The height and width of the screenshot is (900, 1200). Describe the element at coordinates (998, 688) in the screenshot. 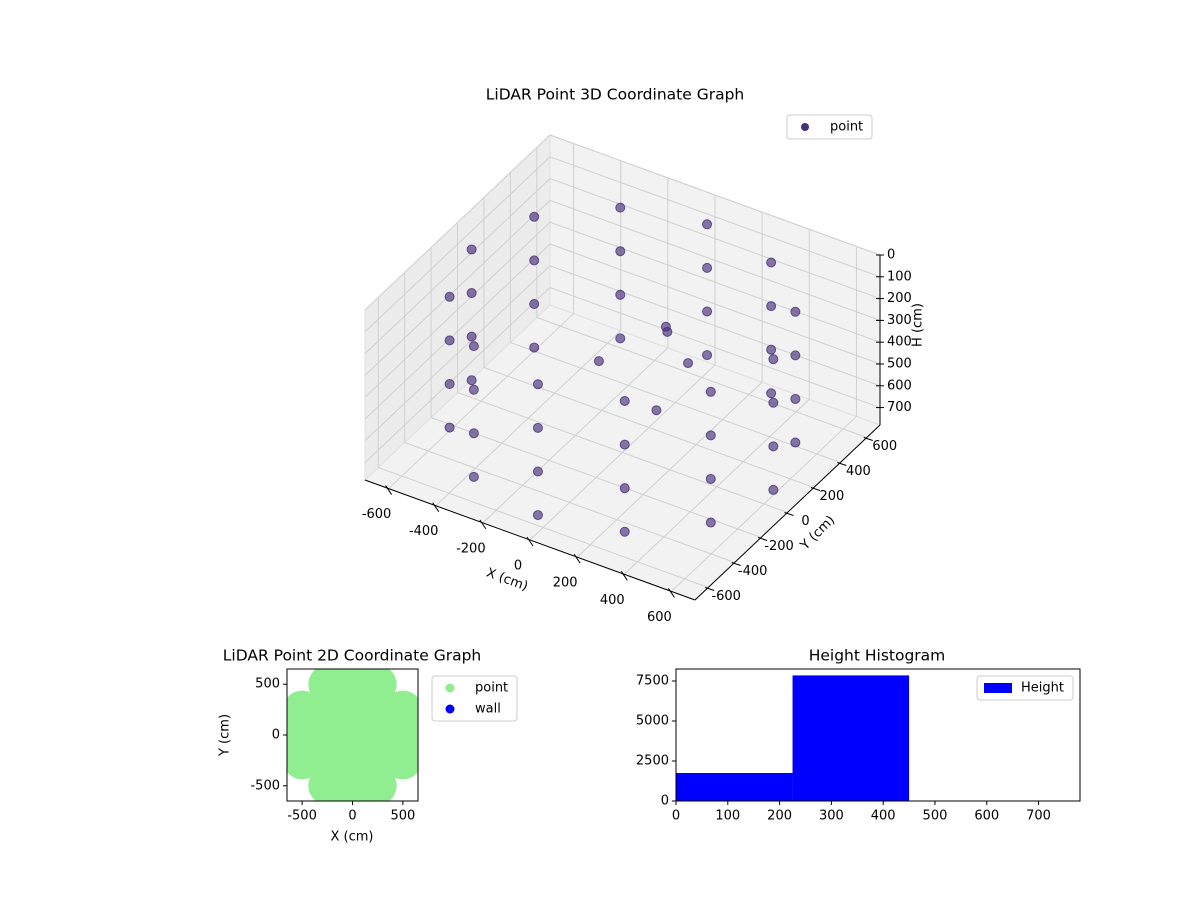

I see `legend-patch` at that location.